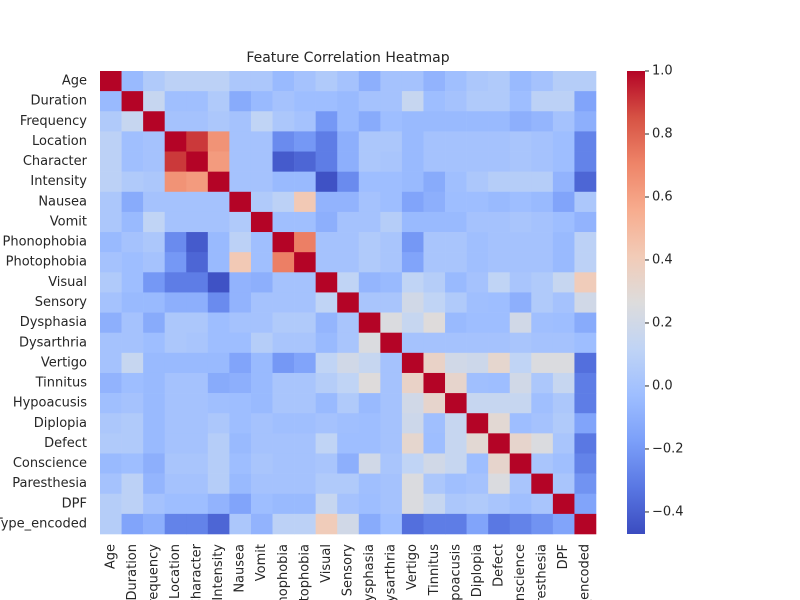 The image size is (800, 600). What do you see at coordinates (46, 262) in the screenshot?
I see `y-tick-label: Photophobia` at bounding box center [46, 262].